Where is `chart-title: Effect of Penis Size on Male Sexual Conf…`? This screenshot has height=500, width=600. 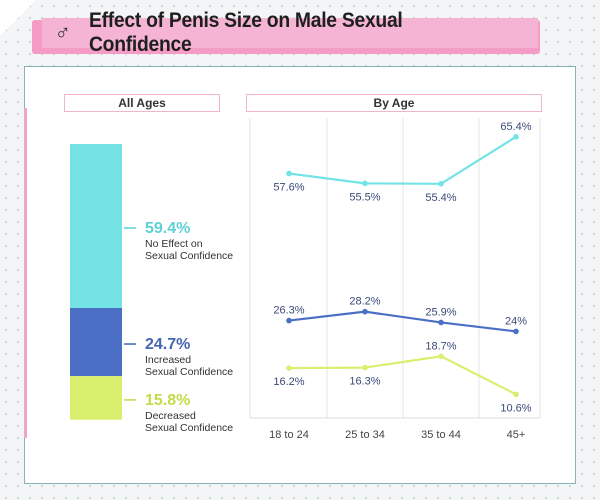 chart-title: Effect of Penis Size on Male Sexual Conf… is located at coordinates (246, 32).